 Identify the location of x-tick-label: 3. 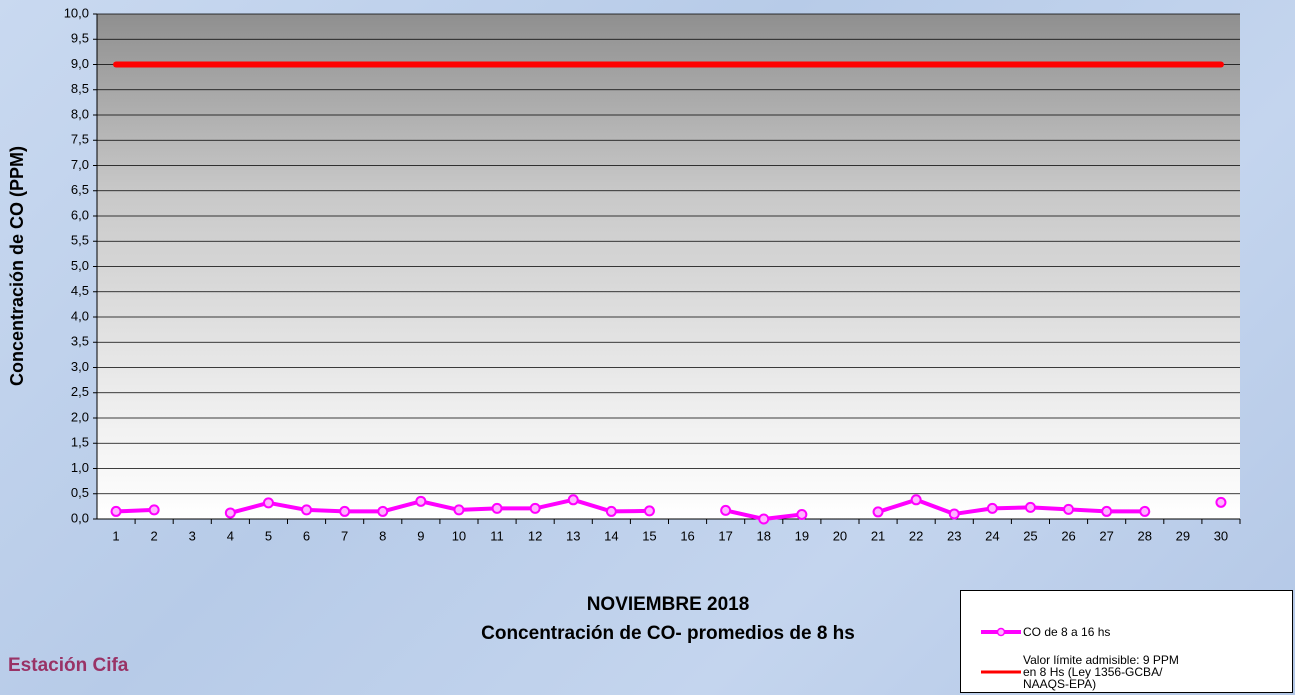
(192, 535).